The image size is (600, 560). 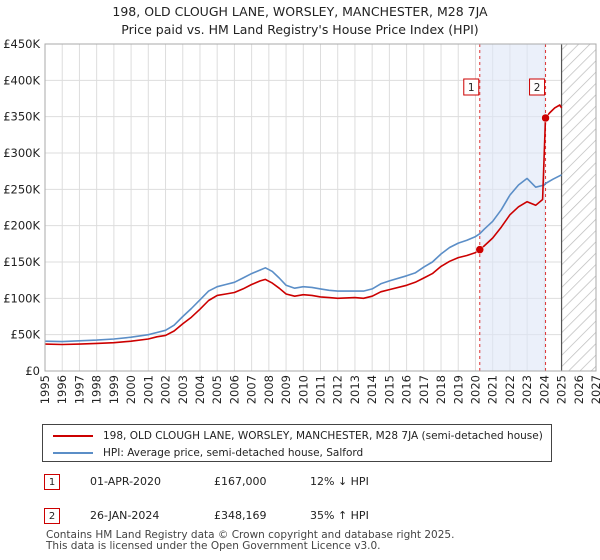 What do you see at coordinates (52, 482) in the screenshot?
I see `sale-badge: 1` at bounding box center [52, 482].